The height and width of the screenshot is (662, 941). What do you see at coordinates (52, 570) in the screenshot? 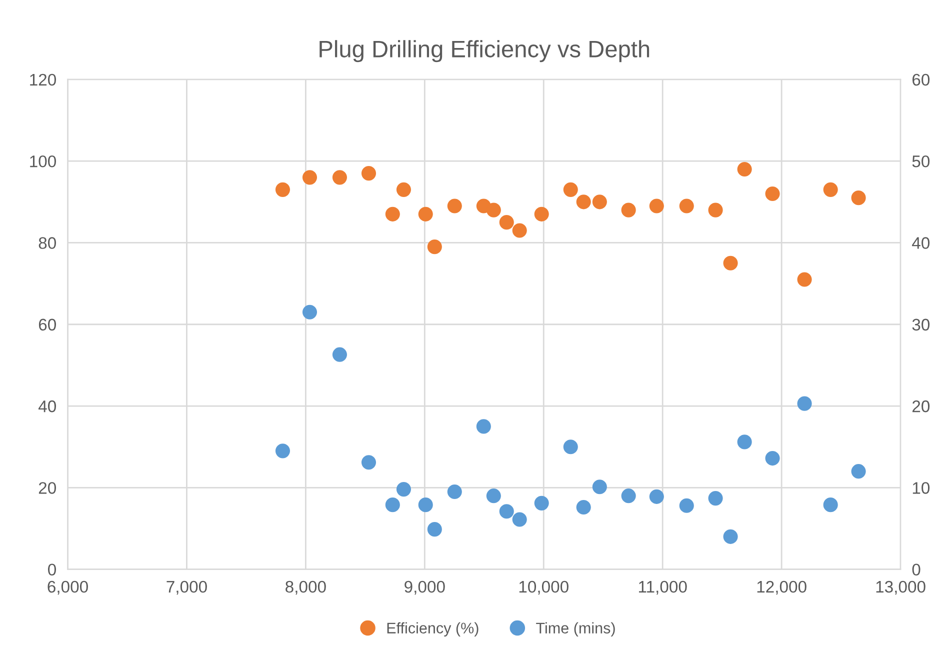
I see `y-tick-label: 0` at bounding box center [52, 570].